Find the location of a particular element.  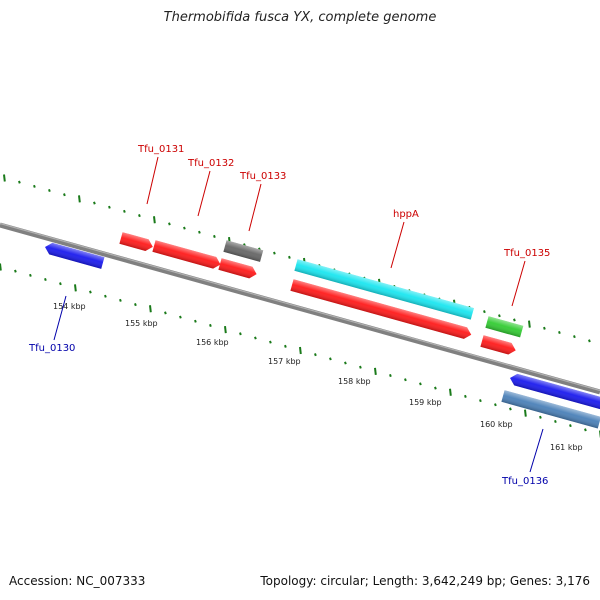

gene-hppa-bar-shading is located at coordinates (384, 289).